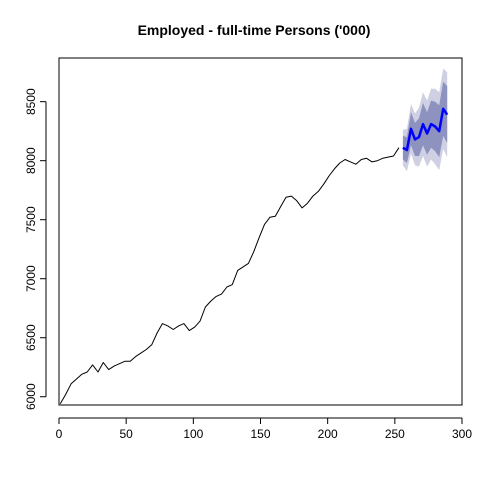 The width and height of the screenshot is (480, 480). Describe the element at coordinates (462, 434) in the screenshot. I see `x-tick-label: 300` at that location.